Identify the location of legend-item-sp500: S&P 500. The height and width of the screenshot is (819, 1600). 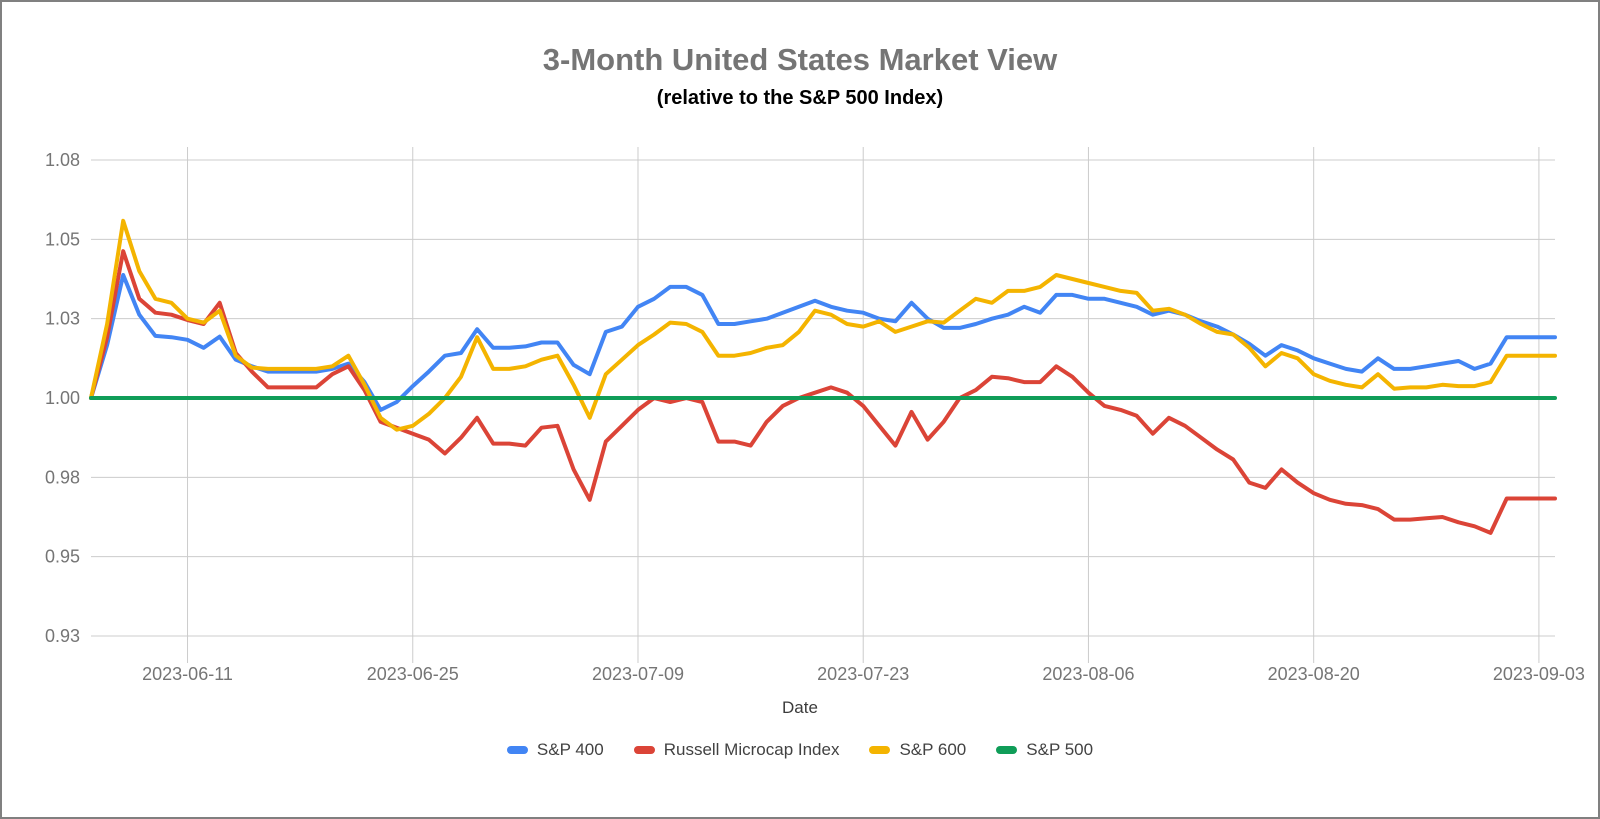
(1044, 750).